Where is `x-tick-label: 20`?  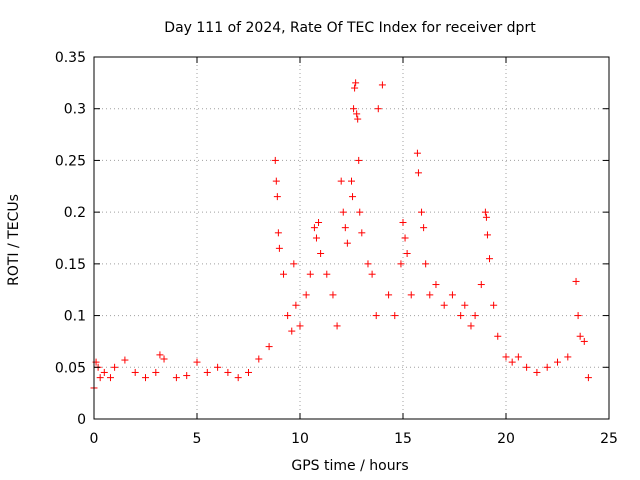
x-tick-label: 20 is located at coordinates (506, 439).